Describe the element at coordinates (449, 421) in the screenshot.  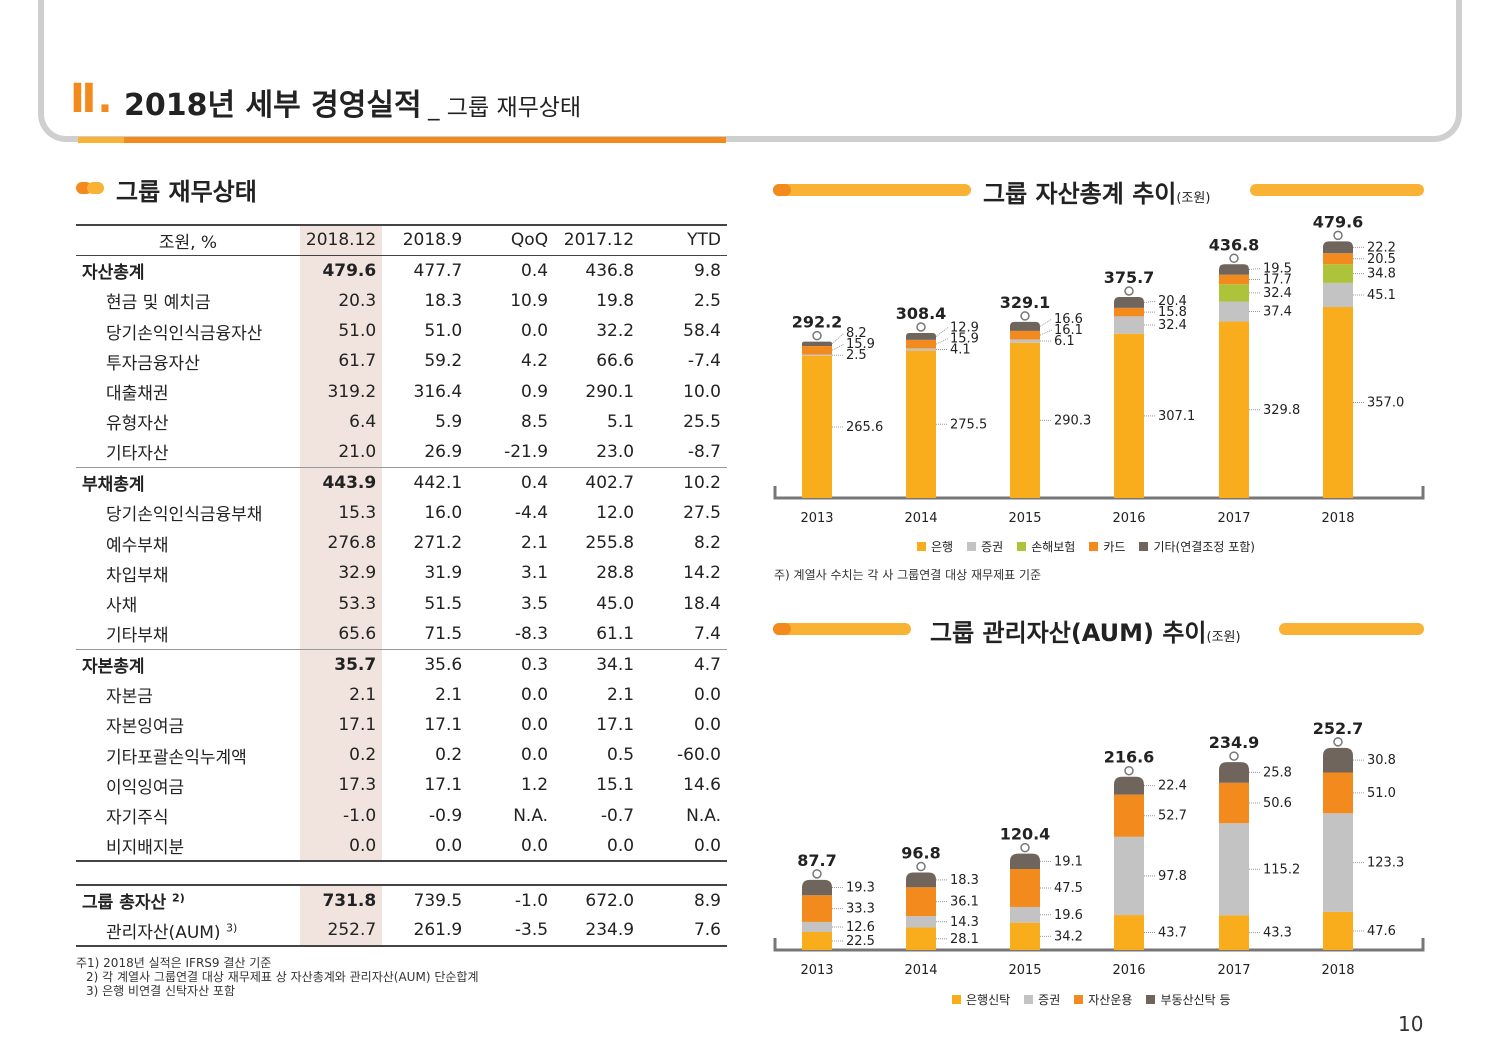
I see `table-cell: 5.9` at that location.